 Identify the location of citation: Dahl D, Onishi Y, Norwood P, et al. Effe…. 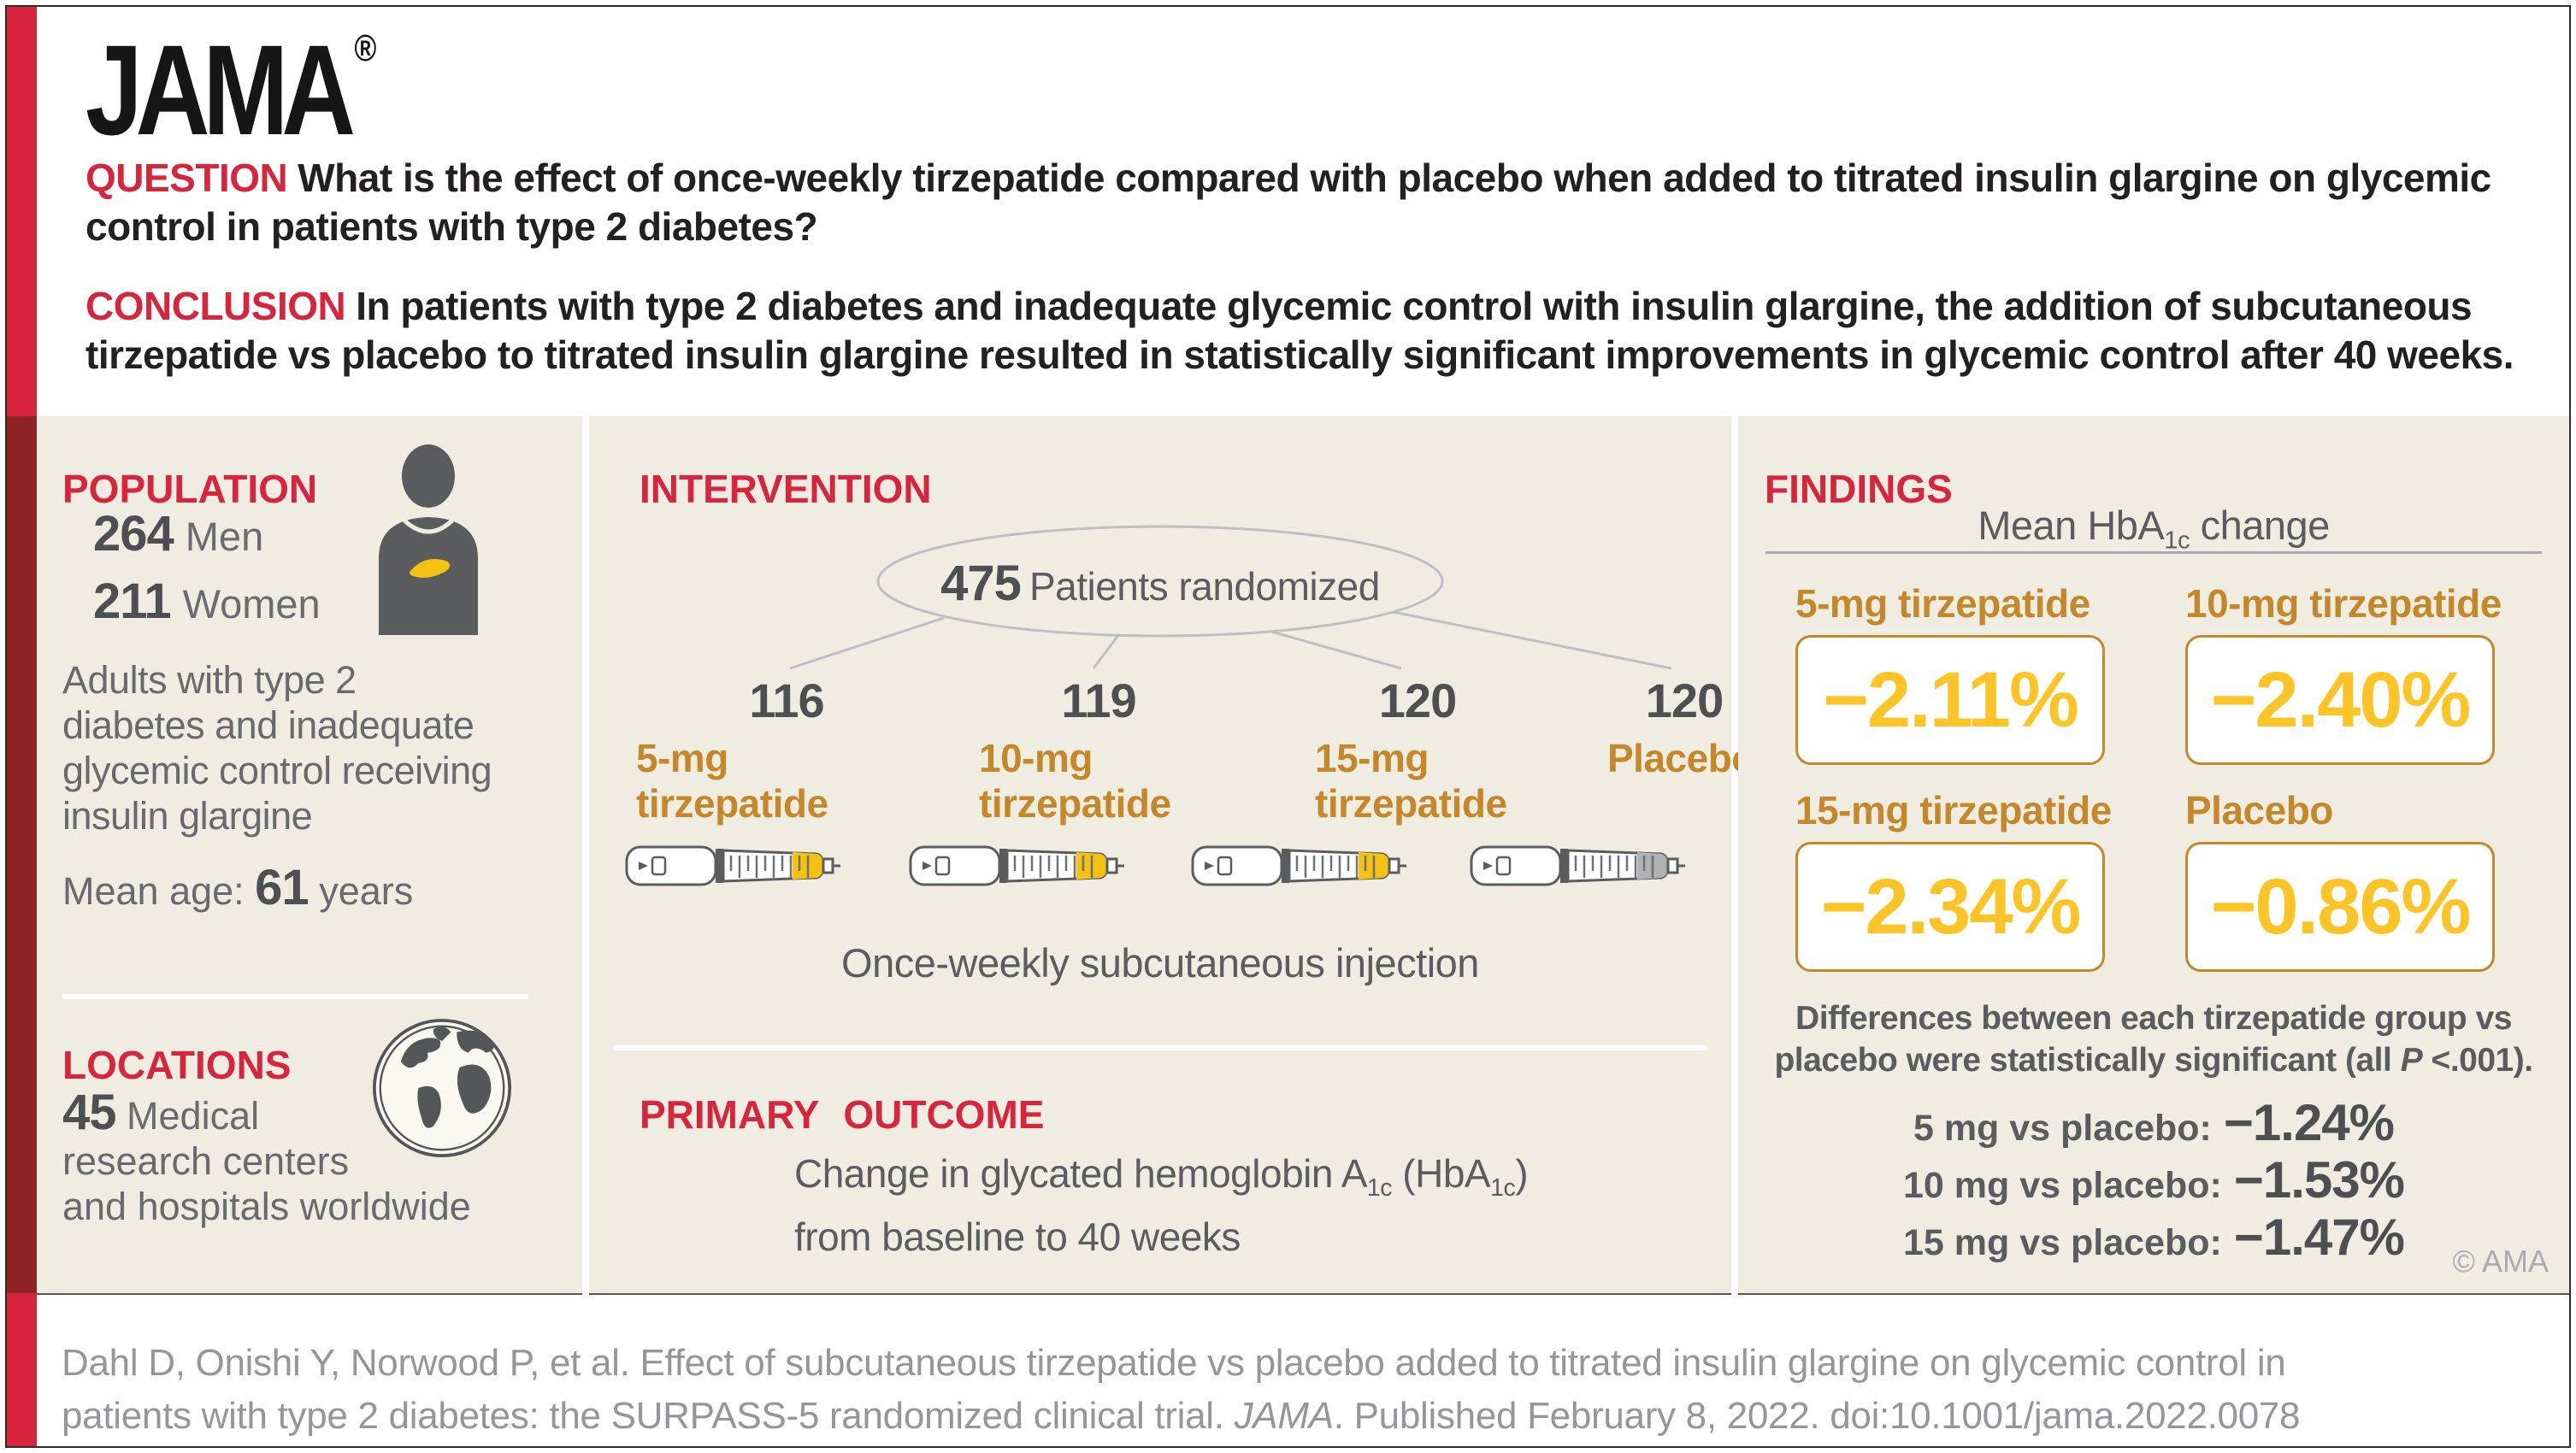
(1181, 1389).